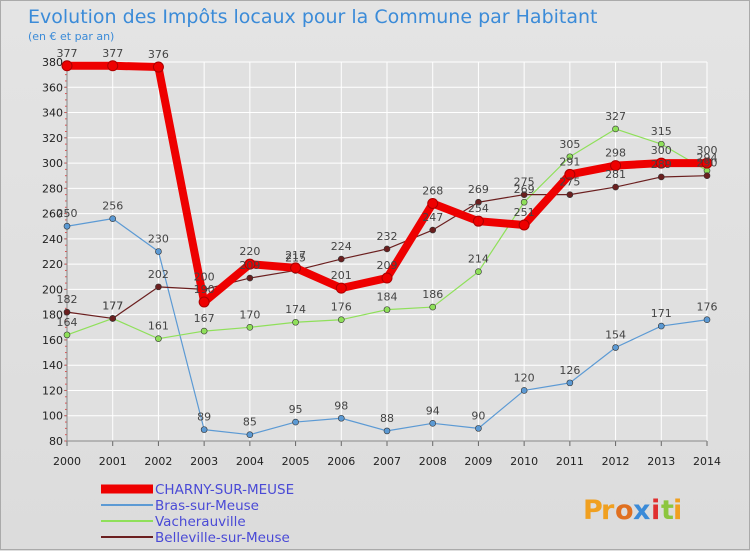  What do you see at coordinates (616, 461) in the screenshot?
I see `x-tick-label: 2012` at bounding box center [616, 461].